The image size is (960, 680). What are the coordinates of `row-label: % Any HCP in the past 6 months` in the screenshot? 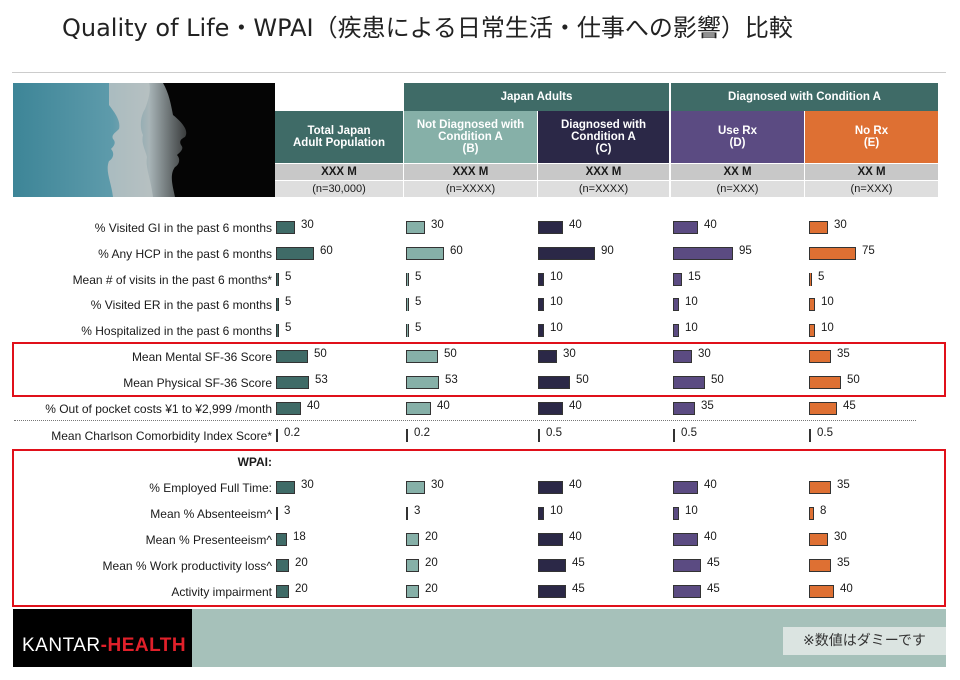 It's located at (185, 254).